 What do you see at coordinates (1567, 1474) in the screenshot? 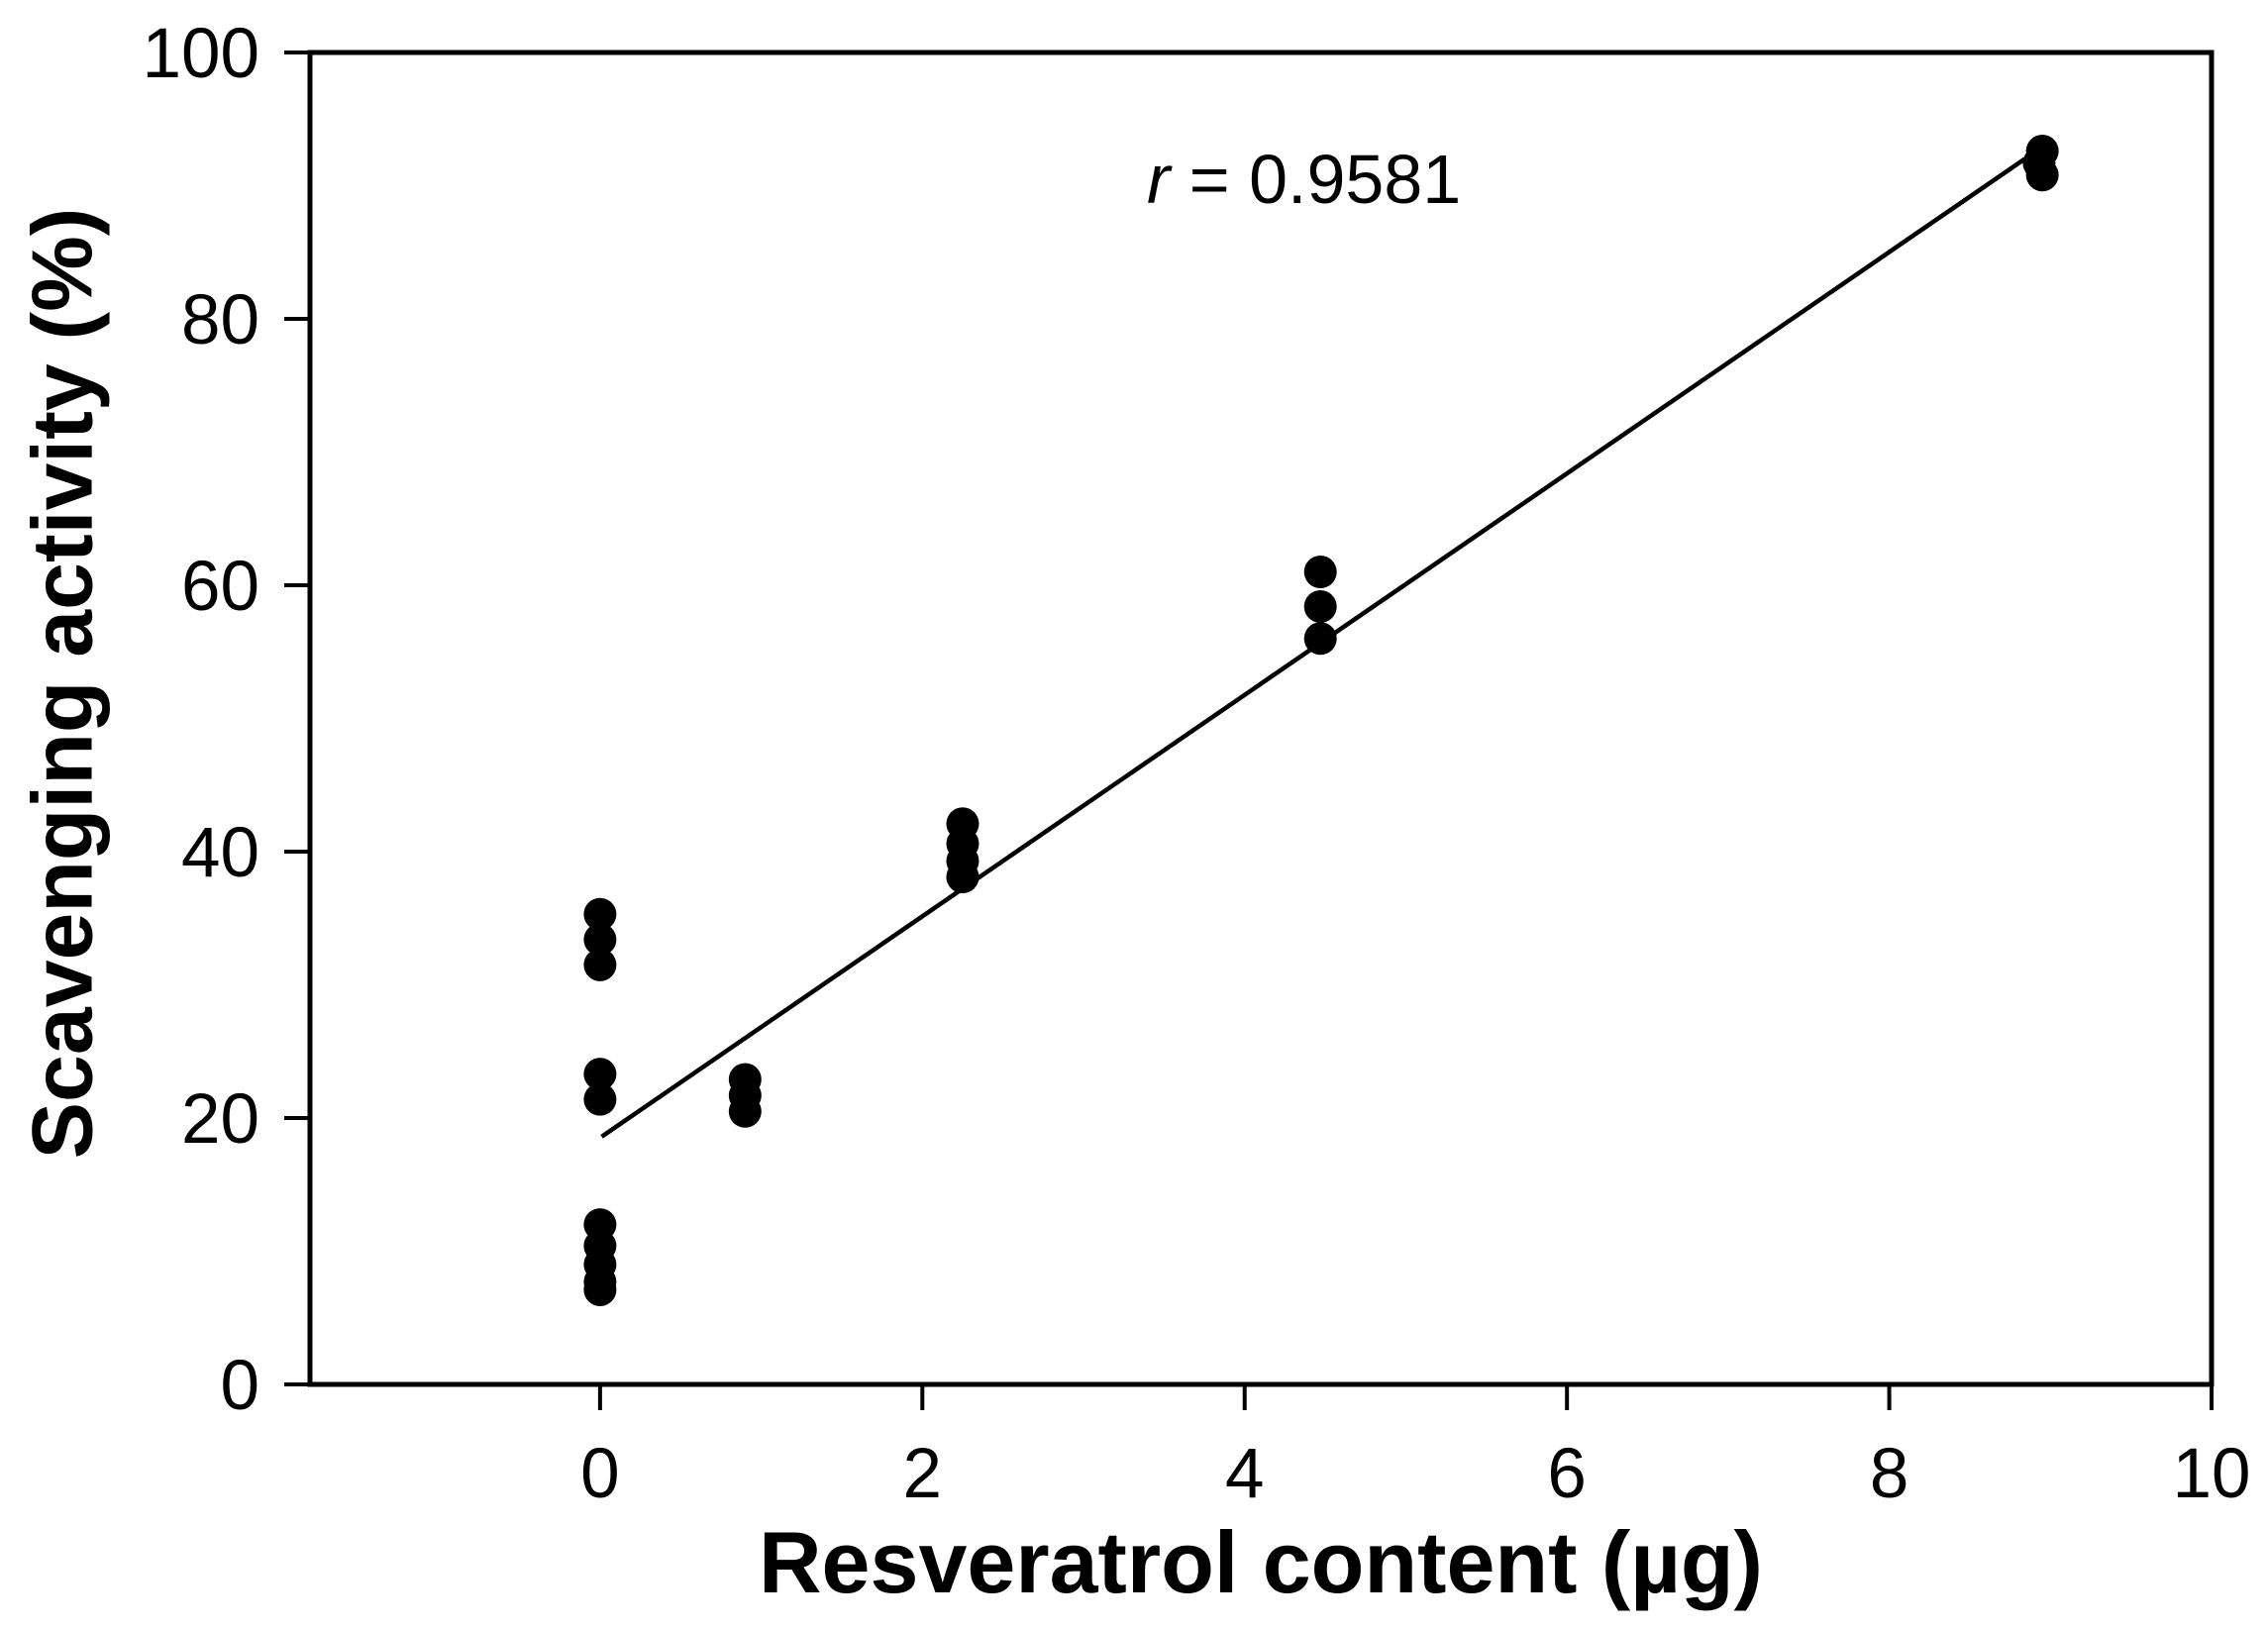
I see `x-tick-label: 6` at bounding box center [1567, 1474].